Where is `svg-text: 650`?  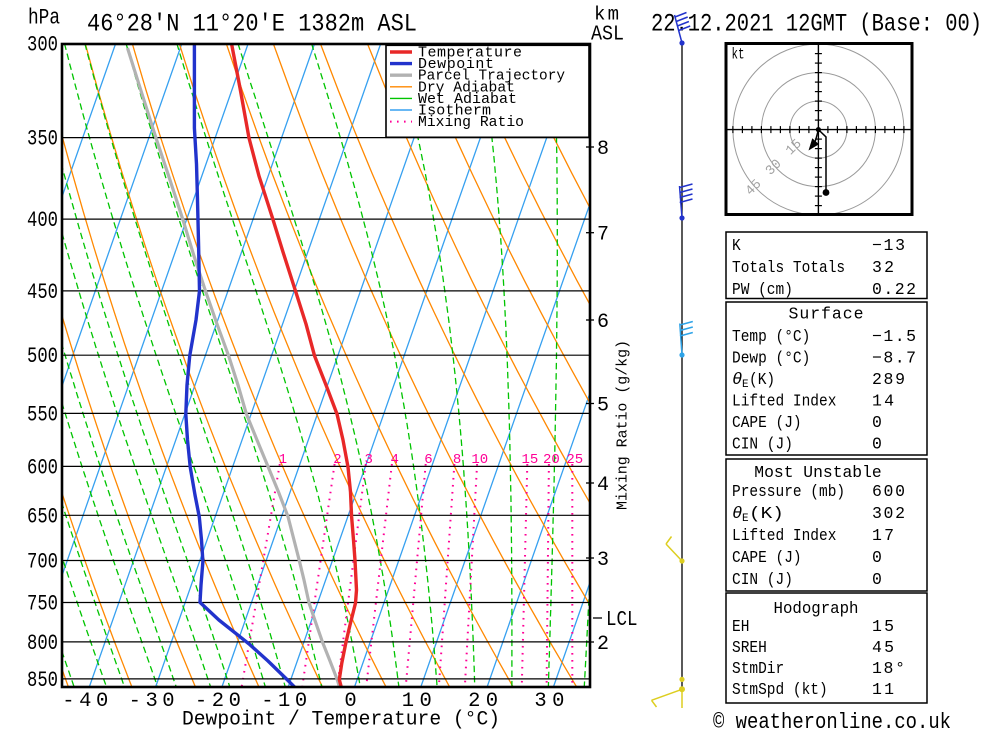 svg-text: 650 is located at coordinates (42, 516).